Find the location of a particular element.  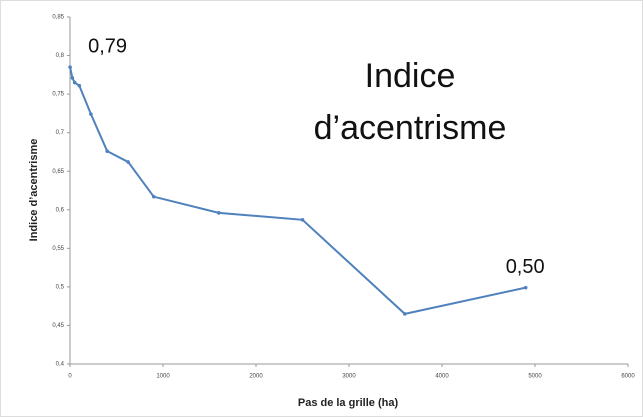

y-tick-label: 0,4 is located at coordinates (60, 365).